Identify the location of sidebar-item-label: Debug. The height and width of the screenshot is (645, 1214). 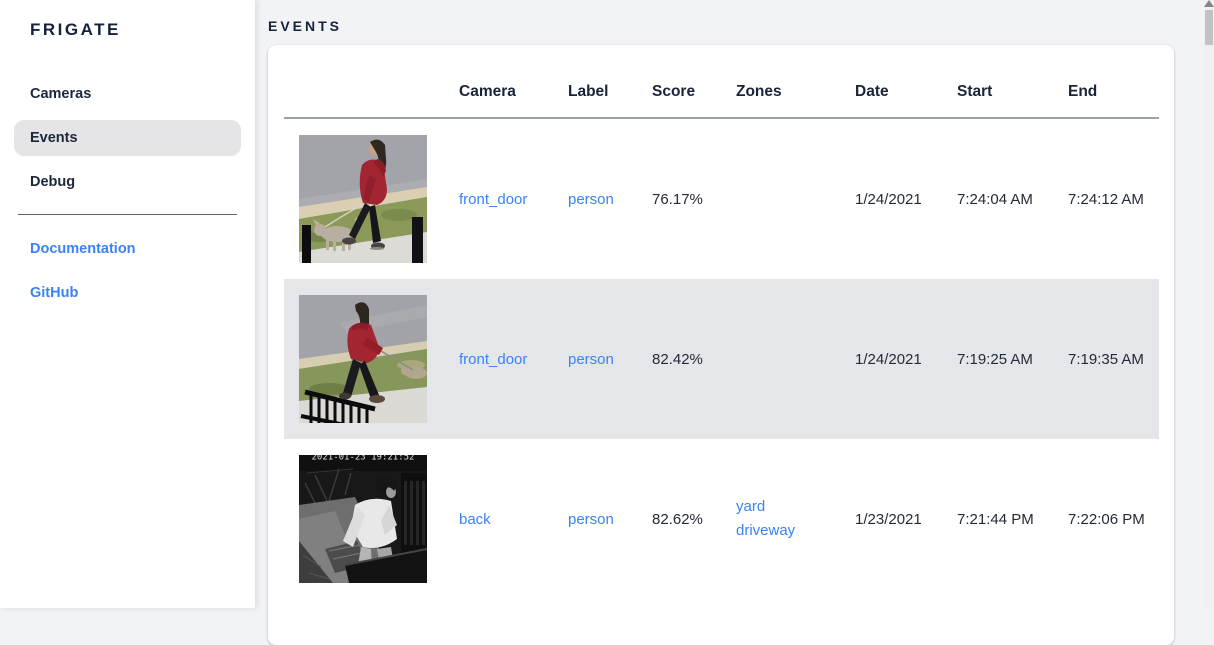
(53, 182).